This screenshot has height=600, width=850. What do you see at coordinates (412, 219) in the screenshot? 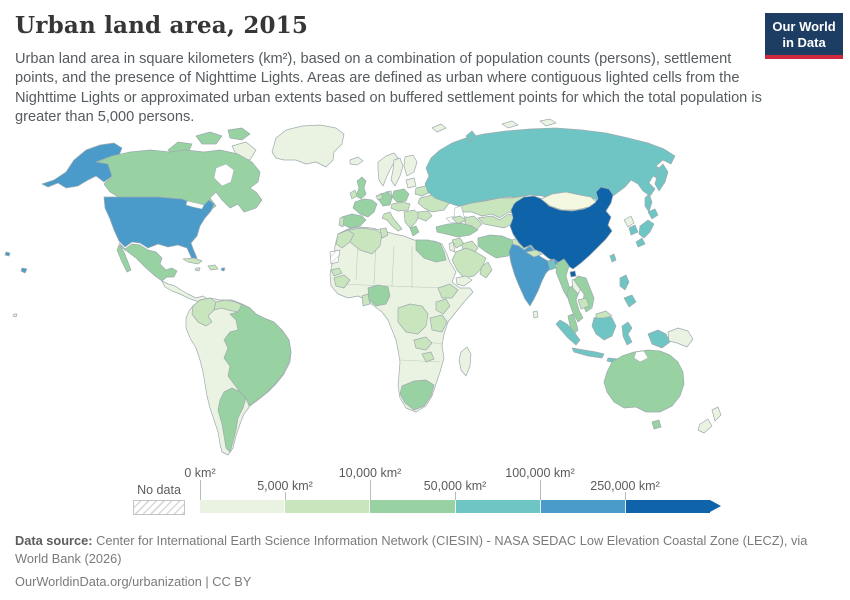
I see `region-balkans` at bounding box center [412, 219].